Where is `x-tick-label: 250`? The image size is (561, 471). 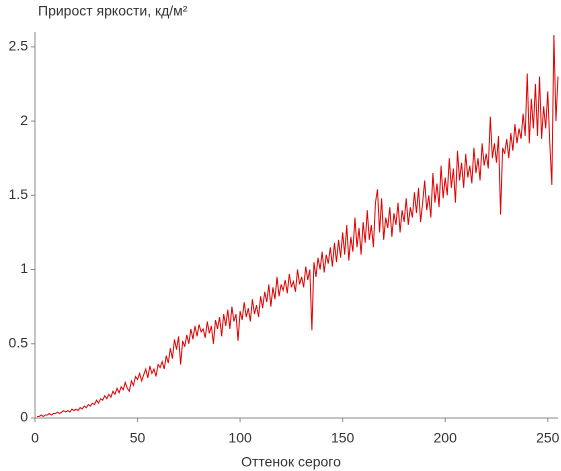 x-tick-label: 250 is located at coordinates (548, 438).